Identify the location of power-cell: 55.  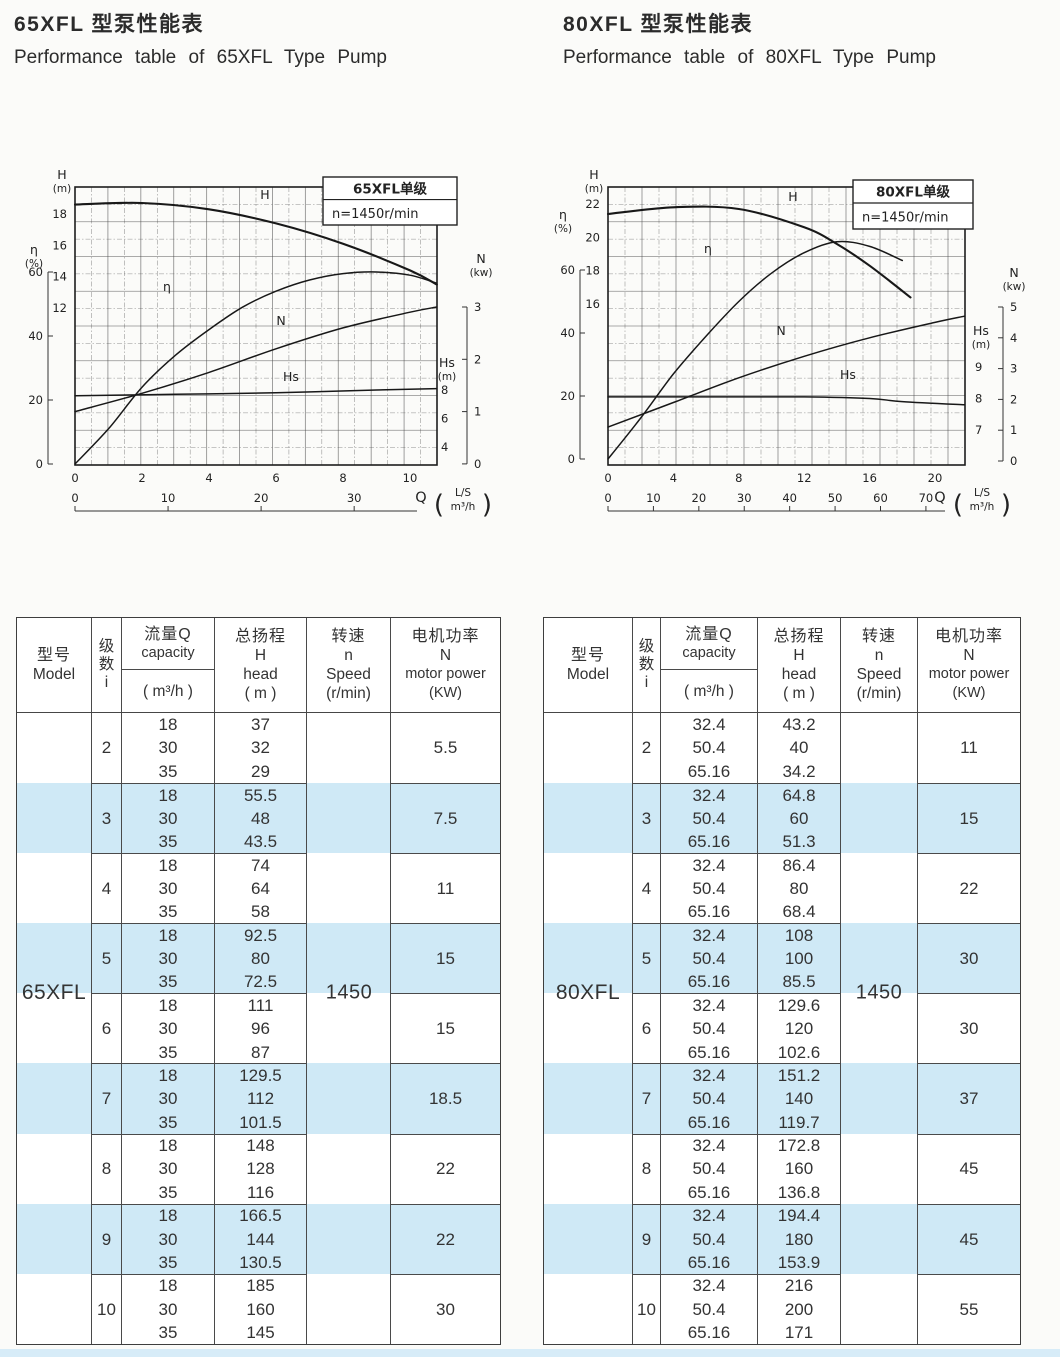
(969, 1308).